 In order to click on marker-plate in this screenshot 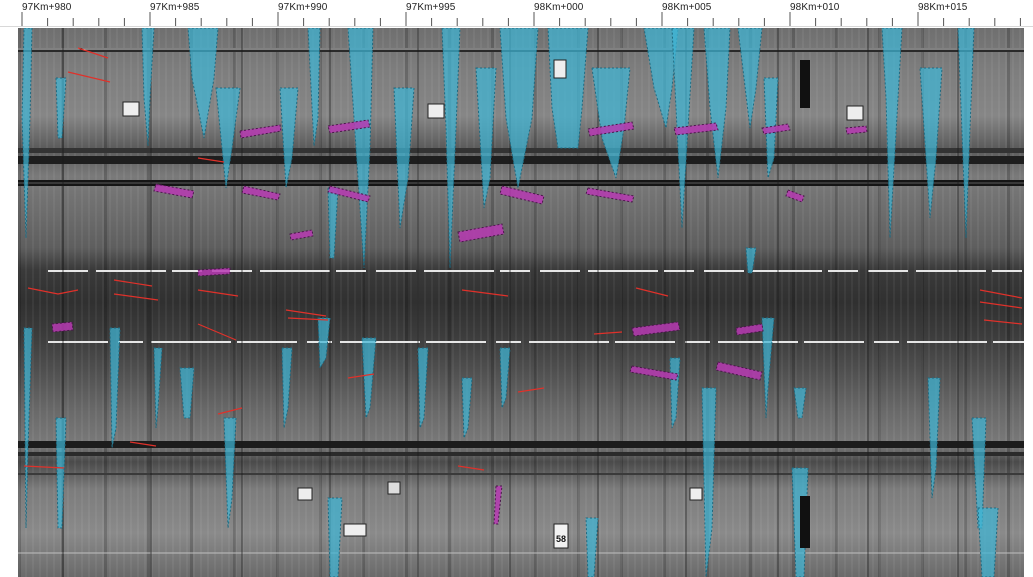, I will do `click(561, 536)`.